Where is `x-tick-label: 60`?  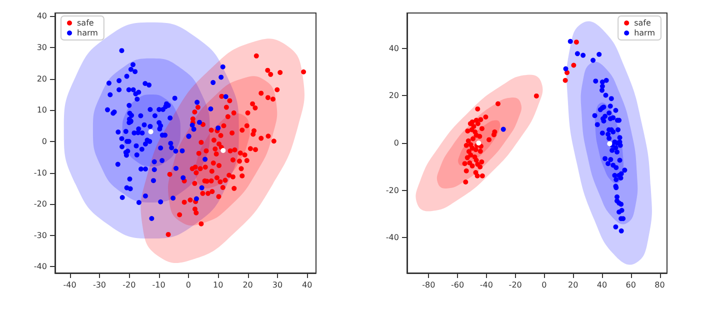
x-tick-label: 60 is located at coordinates (631, 285).